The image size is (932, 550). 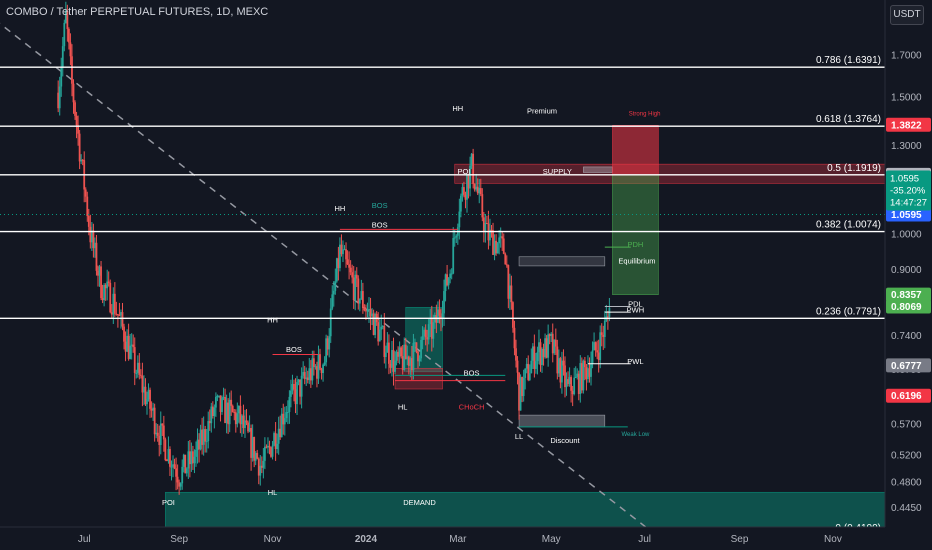 I want to click on zone-rect, so click(x=635, y=150).